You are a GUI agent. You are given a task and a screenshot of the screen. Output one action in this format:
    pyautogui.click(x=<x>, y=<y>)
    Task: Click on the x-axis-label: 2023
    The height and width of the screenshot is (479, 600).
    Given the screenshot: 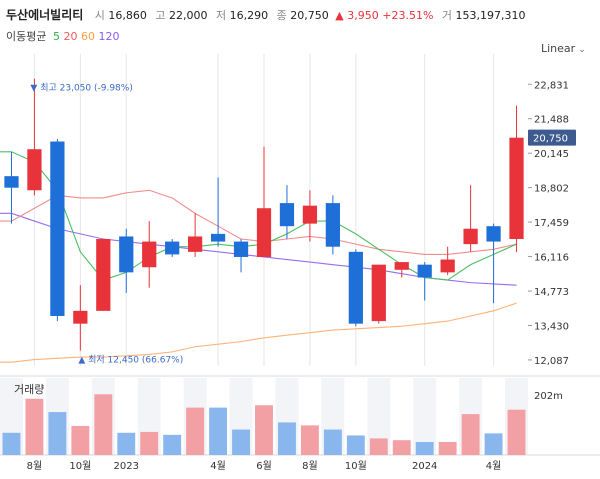 What is the action you would take?
    pyautogui.click(x=126, y=466)
    